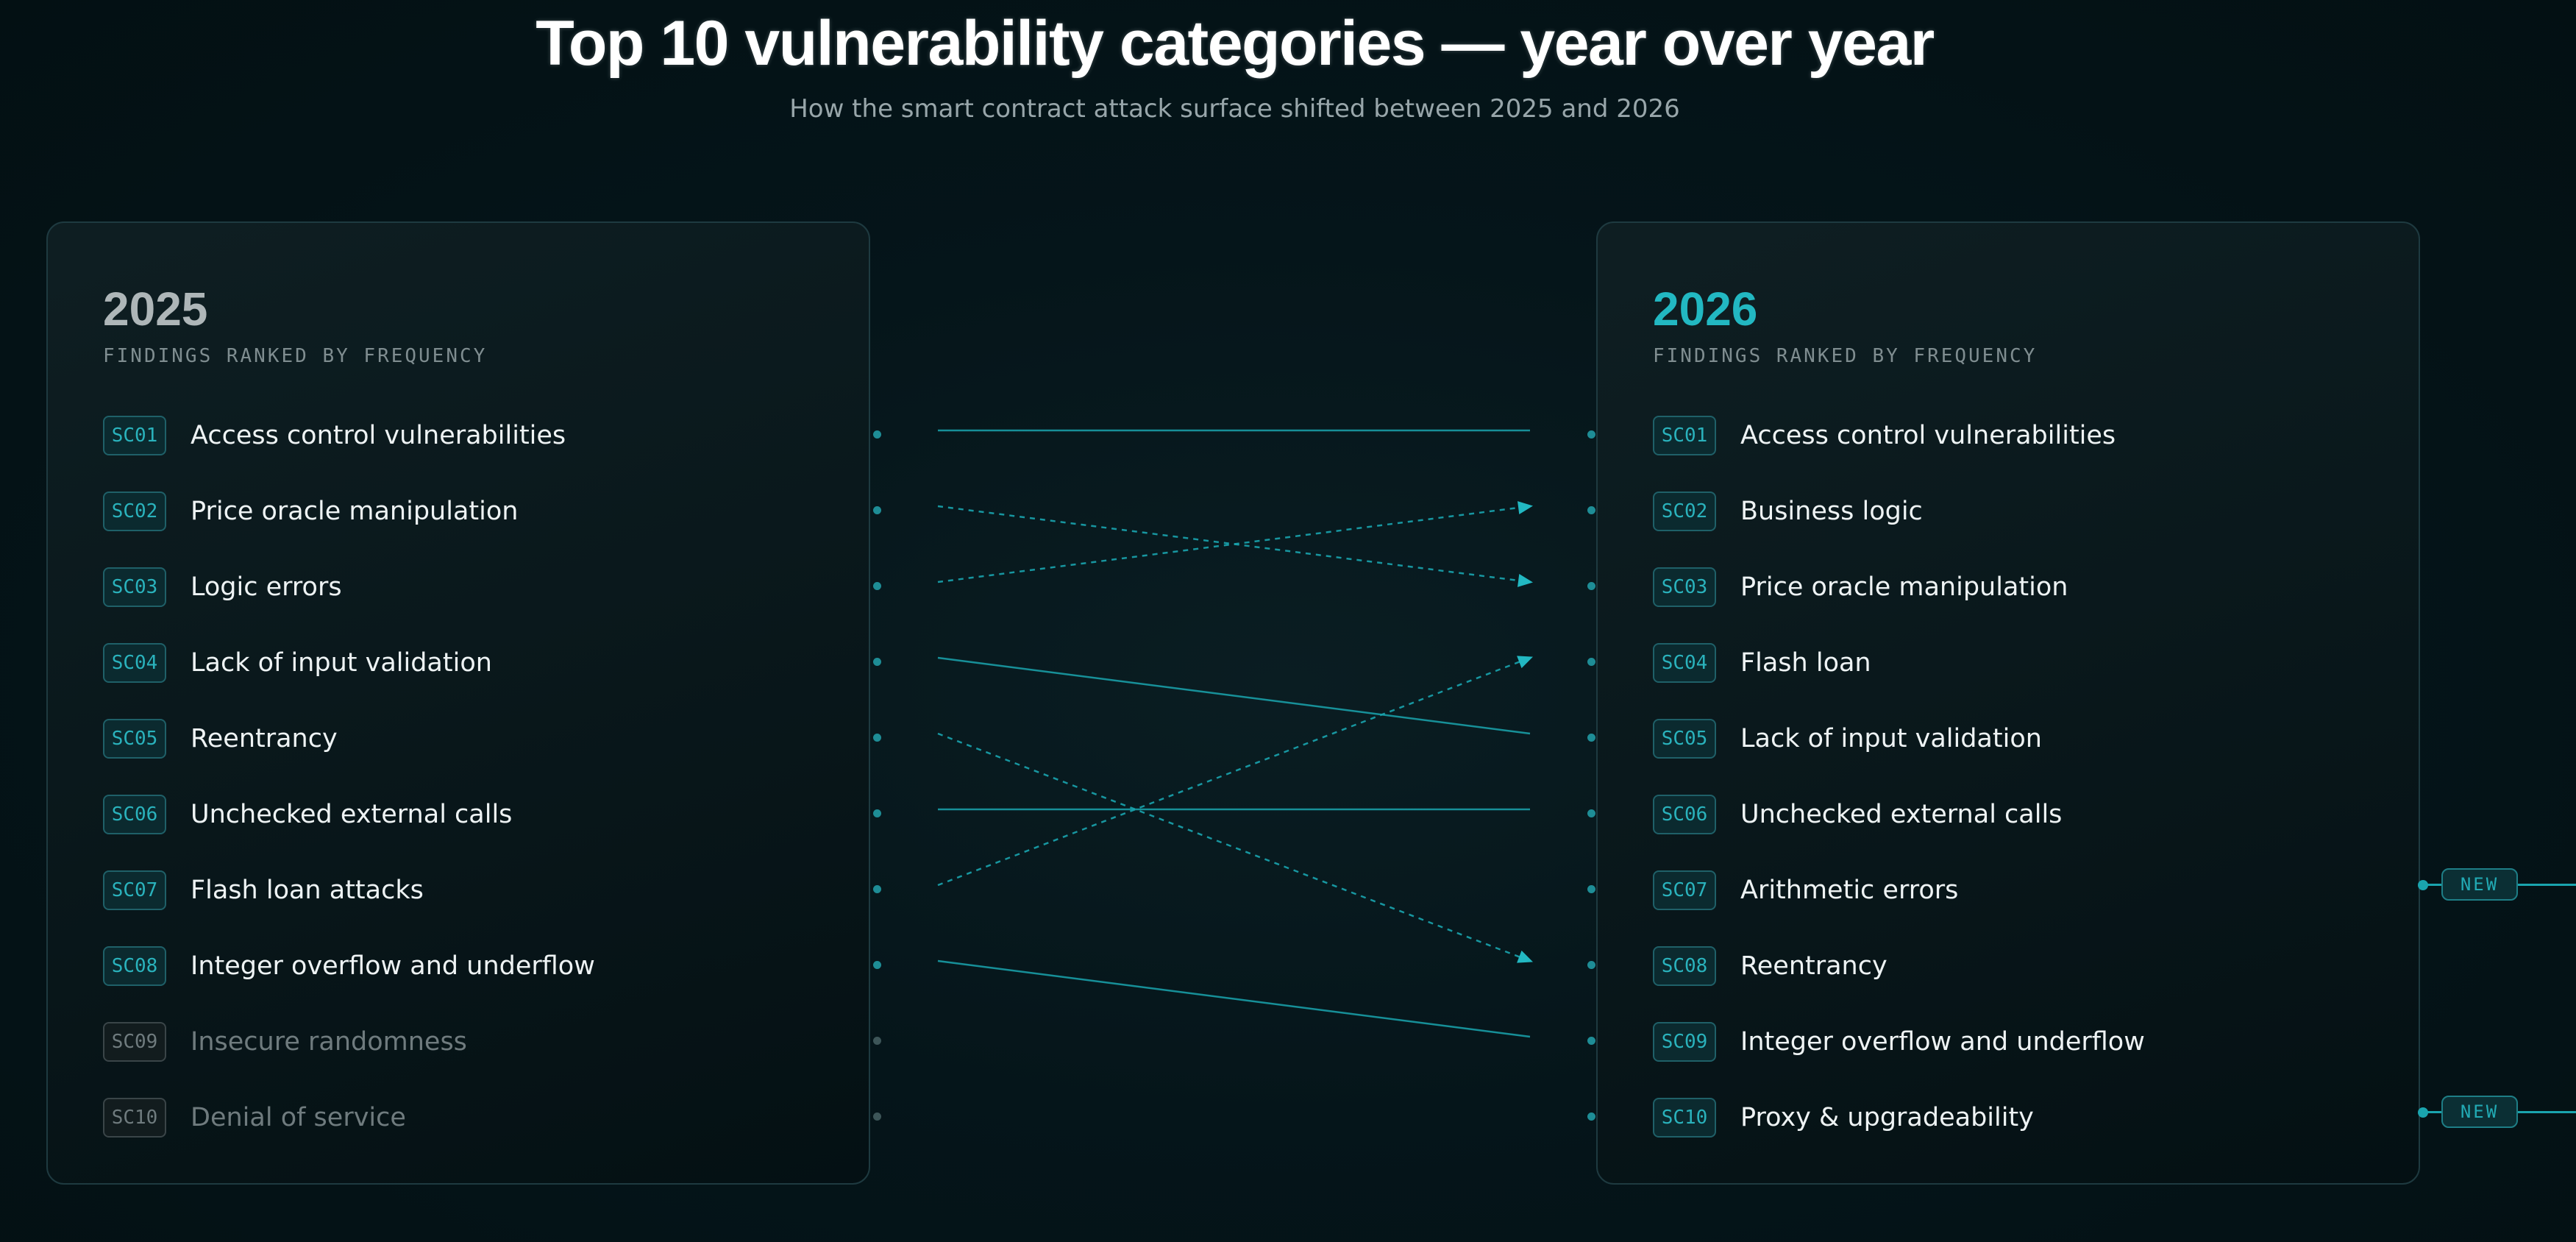 This screenshot has width=2576, height=1242. Describe the element at coordinates (471, 587) in the screenshot. I see `left-row-sc03: SC03 Logic errors` at that location.